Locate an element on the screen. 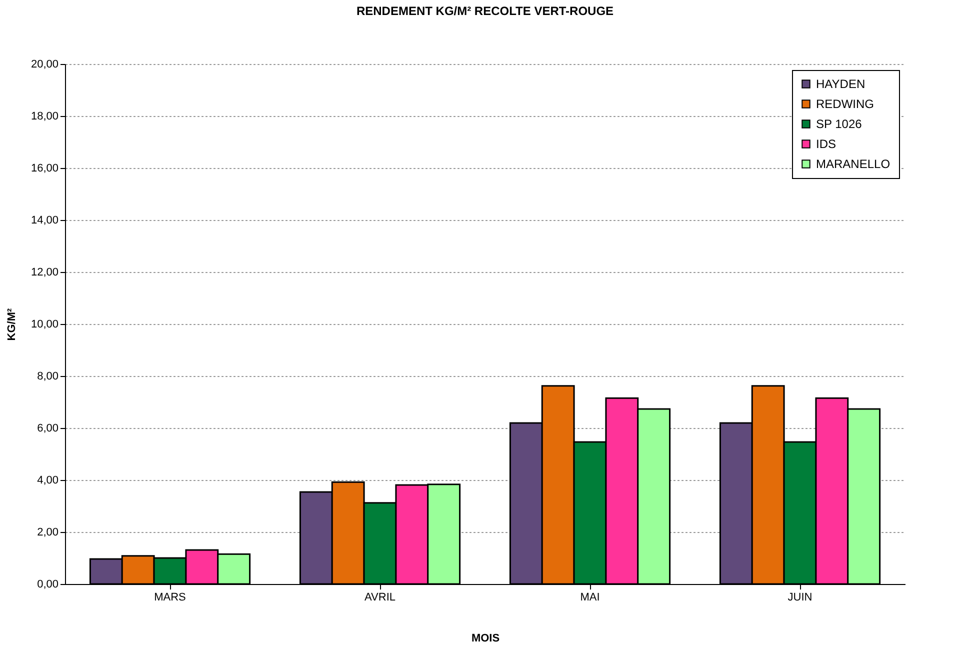 Image resolution: width=955 pixels, height=661 pixels. y-tick-label: 18,00 is located at coordinates (44, 116).